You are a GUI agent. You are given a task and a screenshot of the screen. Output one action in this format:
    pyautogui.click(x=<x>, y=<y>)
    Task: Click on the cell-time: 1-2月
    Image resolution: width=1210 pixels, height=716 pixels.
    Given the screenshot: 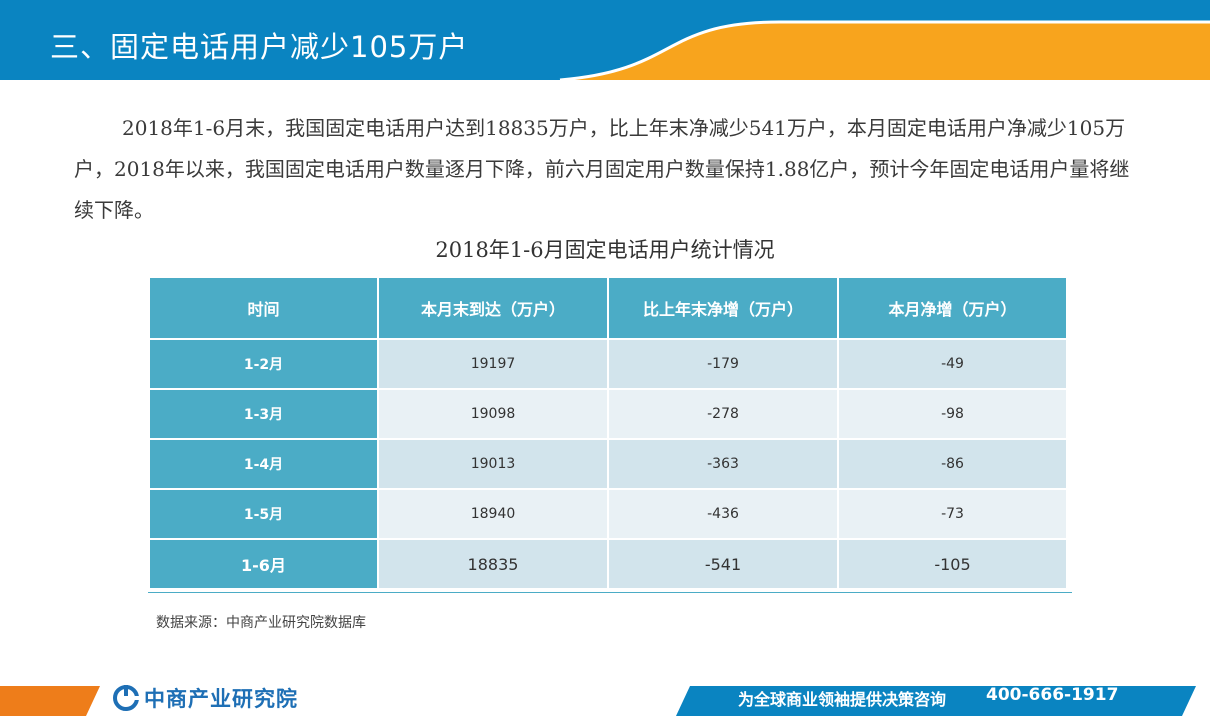 What is the action you would take?
    pyautogui.click(x=263, y=364)
    